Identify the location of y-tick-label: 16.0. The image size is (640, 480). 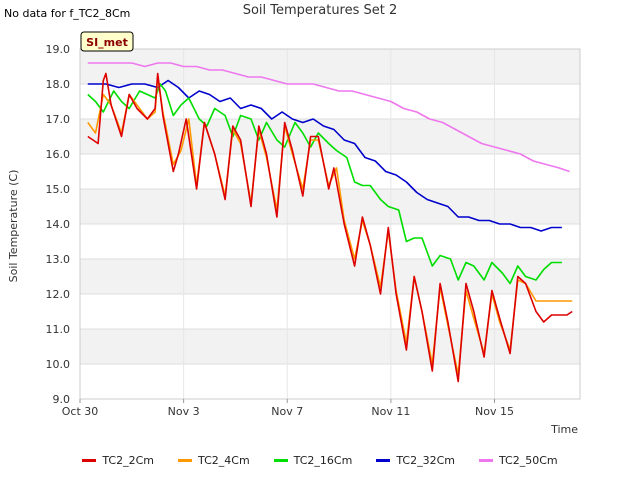
(58, 154).